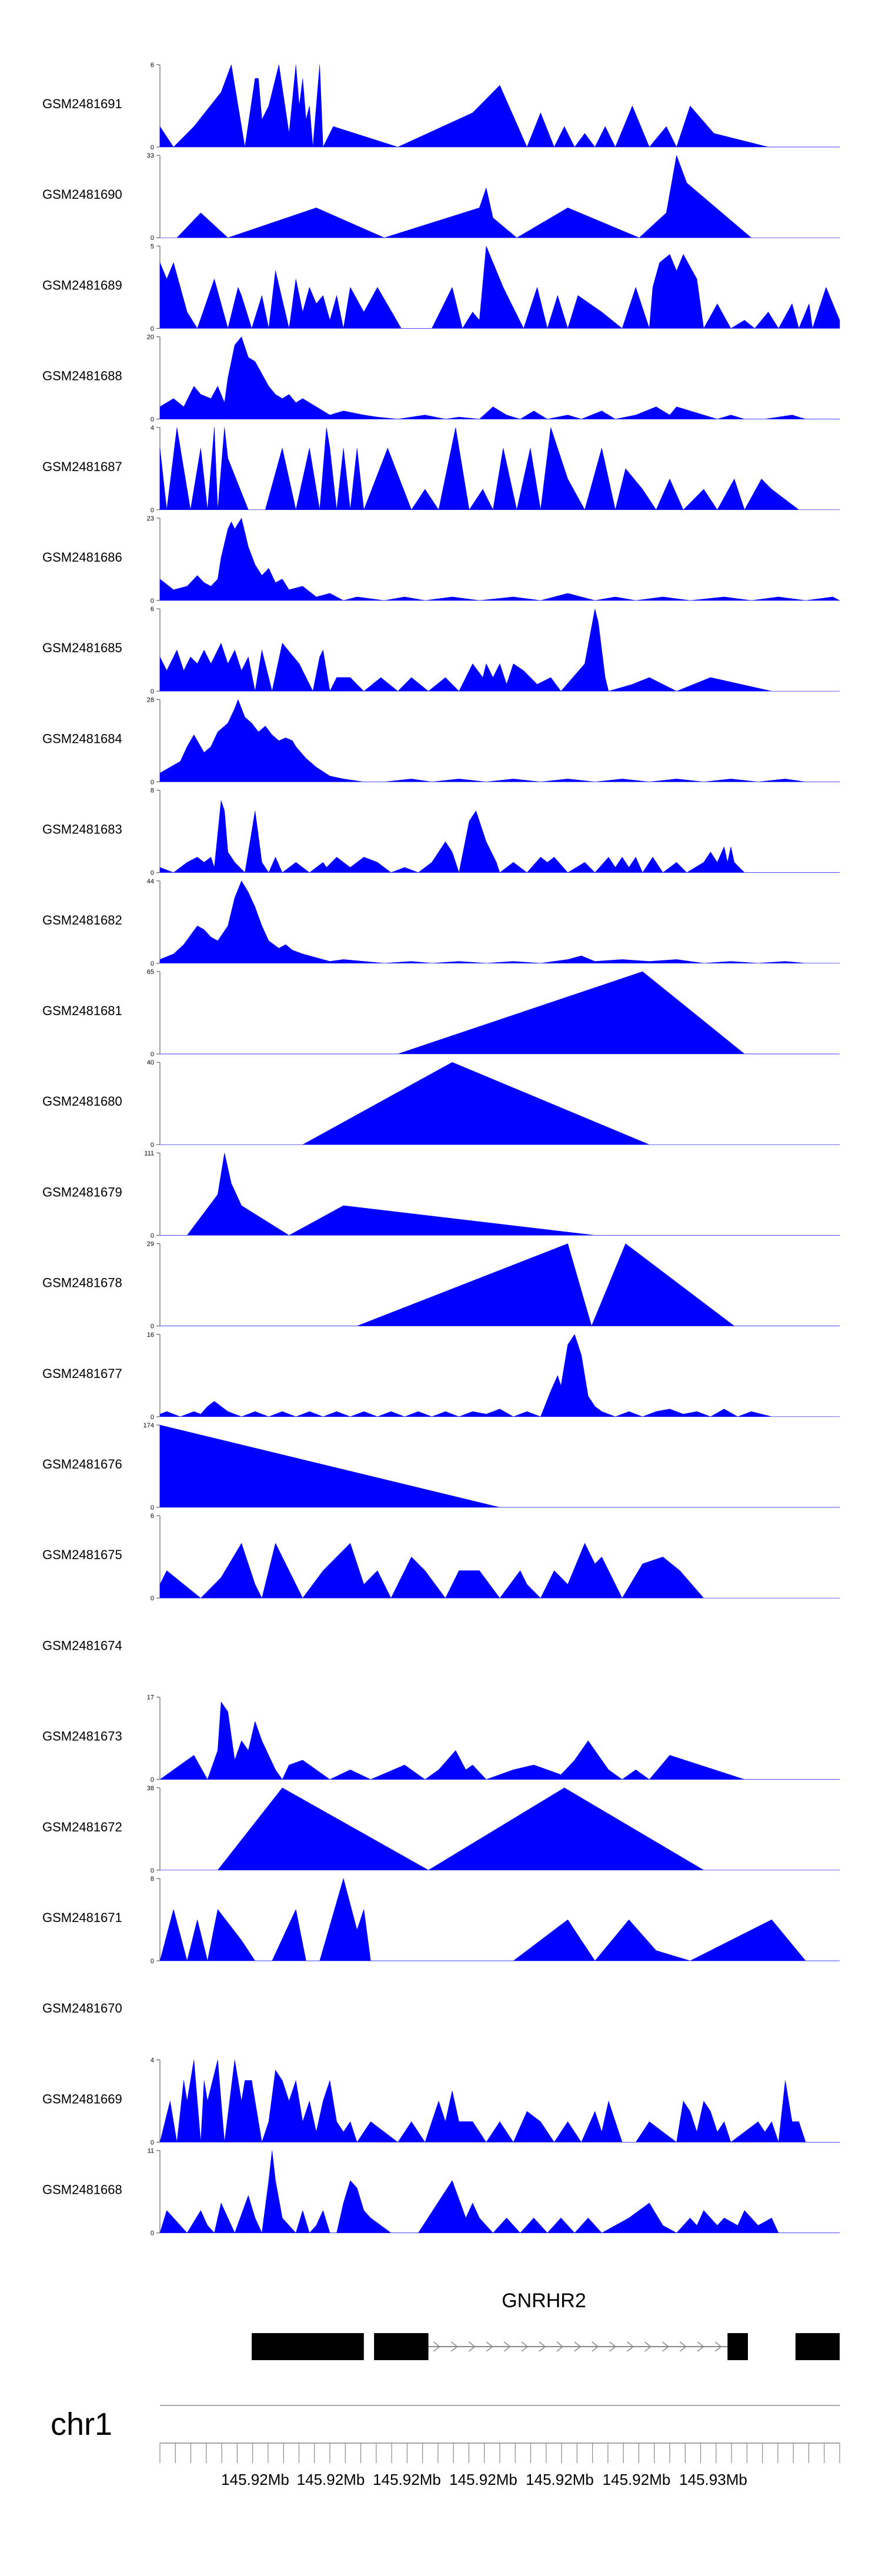  I want to click on track-scale-max: 28, so click(150, 699).